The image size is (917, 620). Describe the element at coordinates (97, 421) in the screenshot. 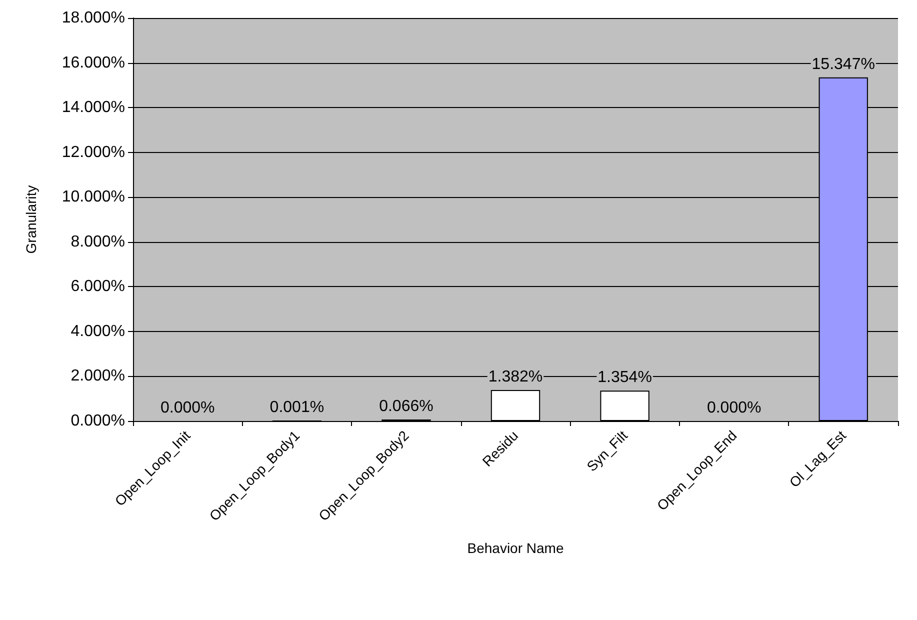

I see `y-tick-label: 0.000%` at that location.